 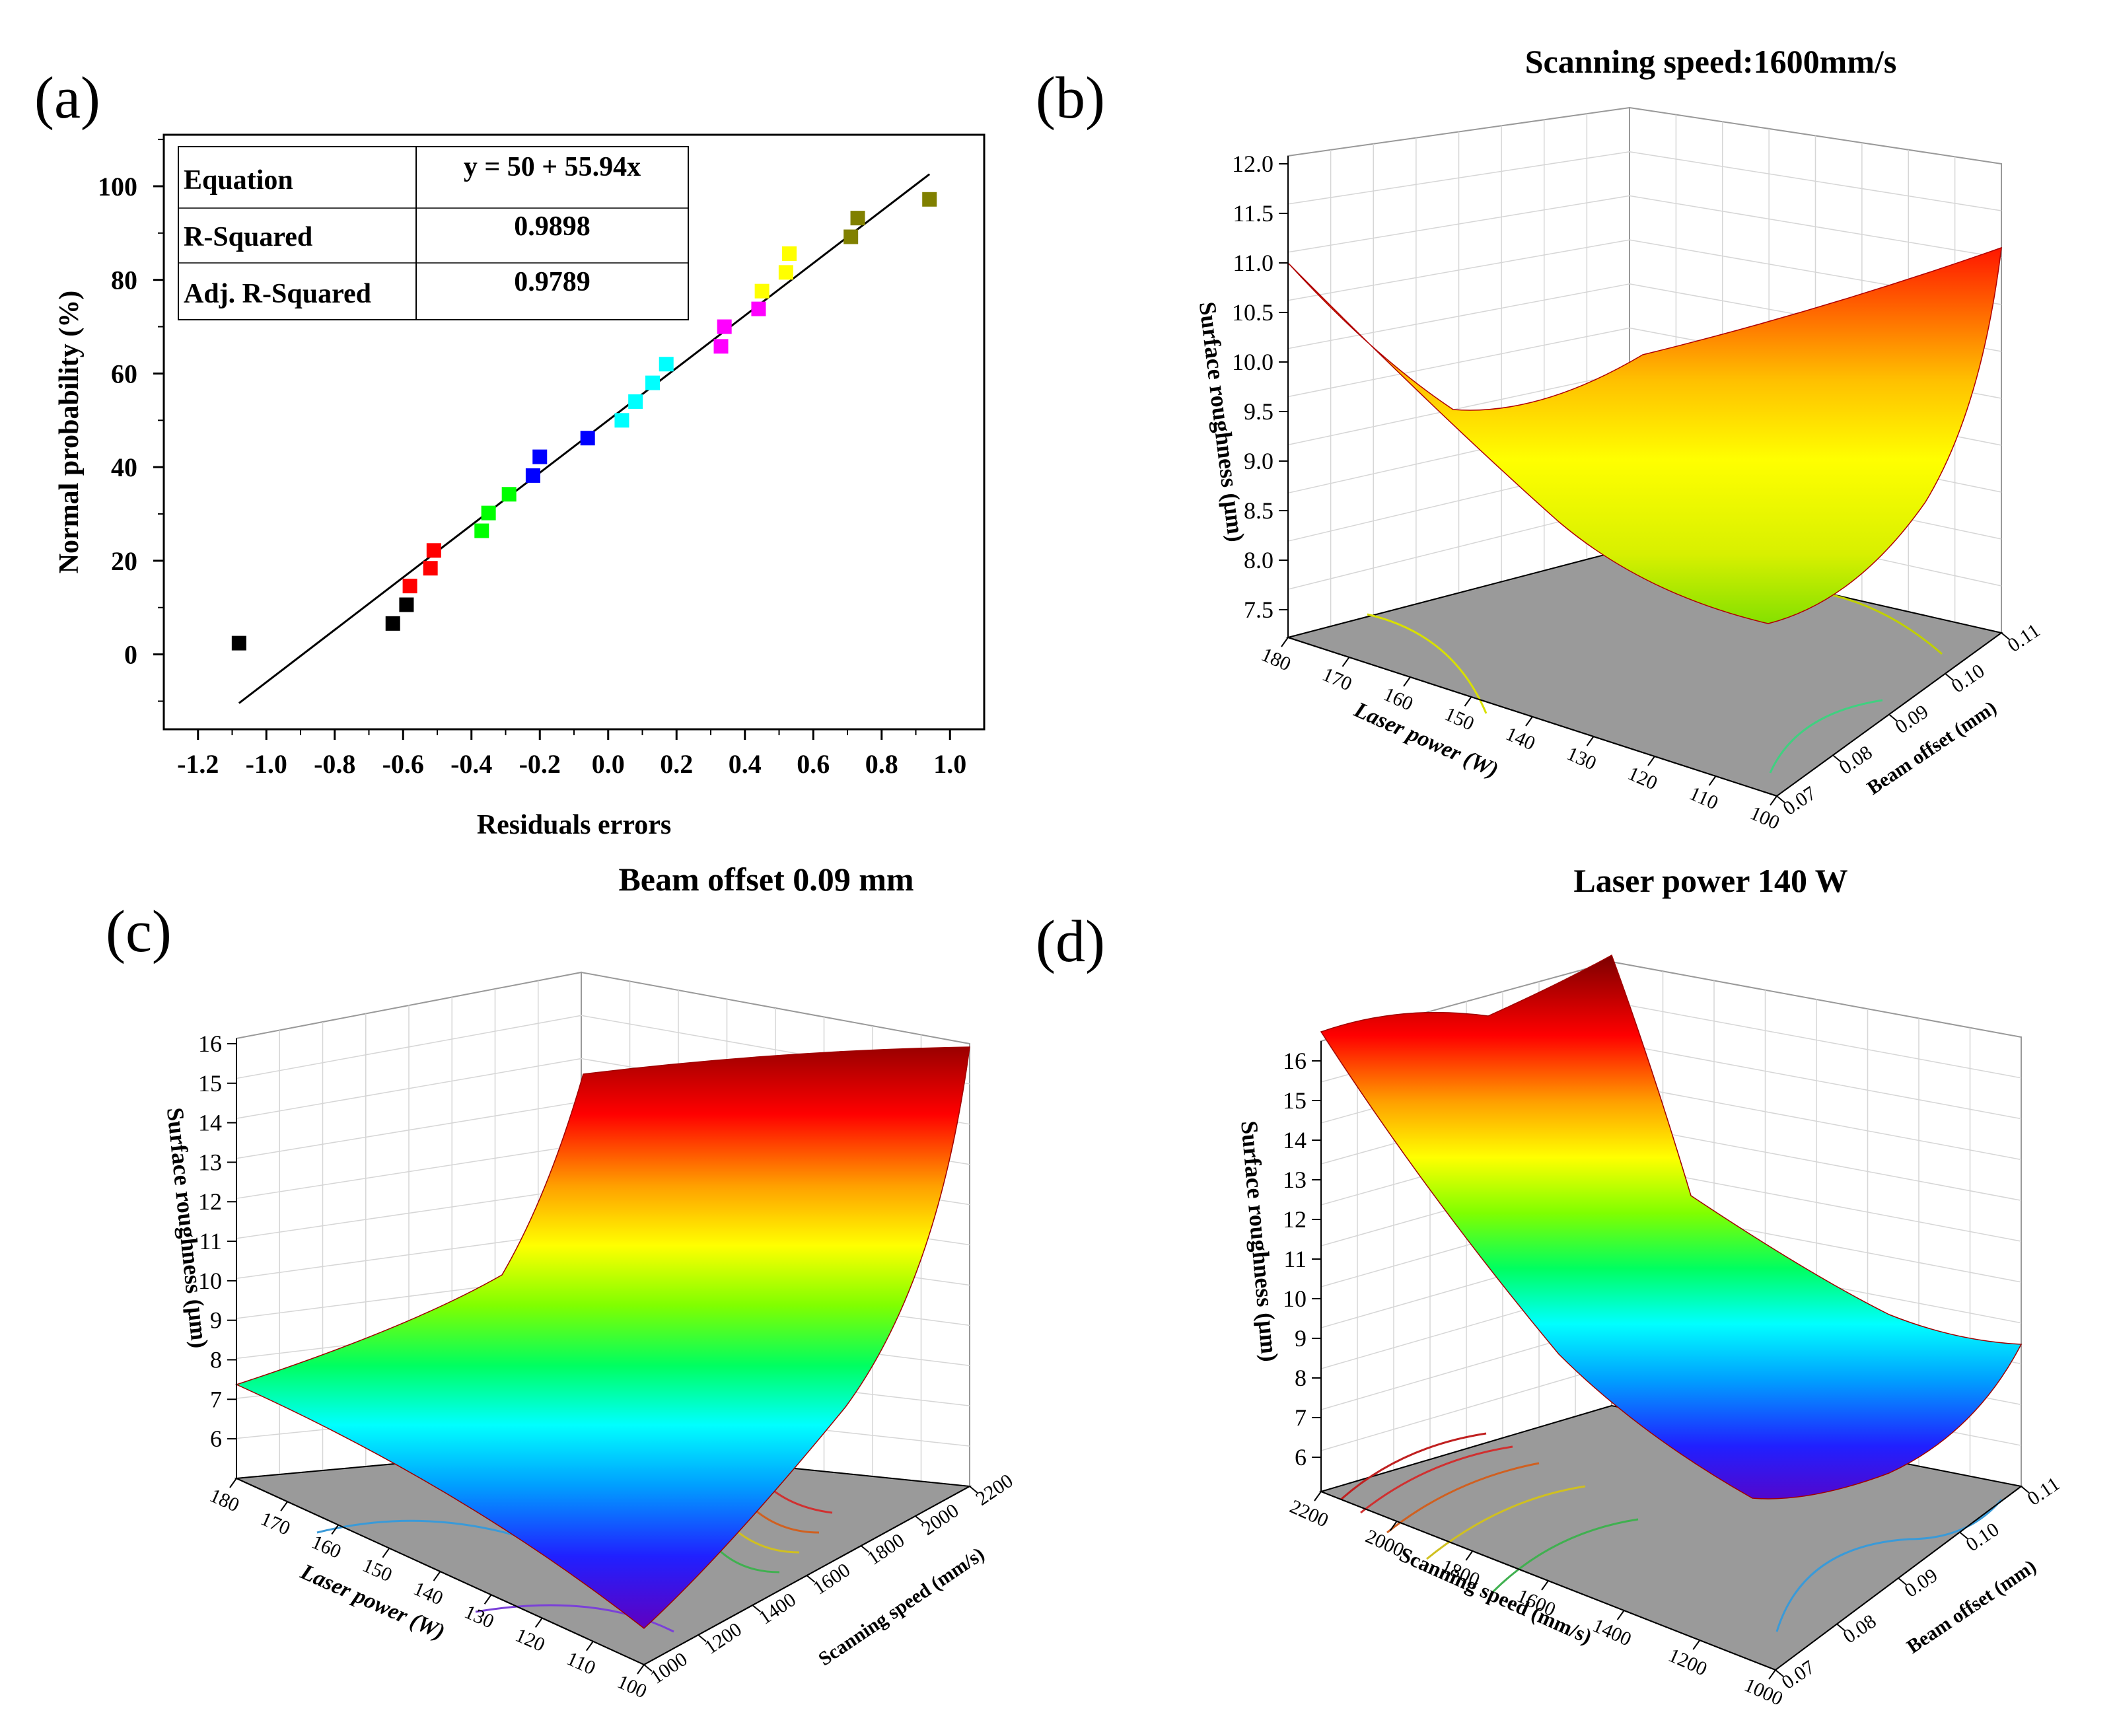 I want to click on x-tick-label: -0.4, so click(x=471, y=764).